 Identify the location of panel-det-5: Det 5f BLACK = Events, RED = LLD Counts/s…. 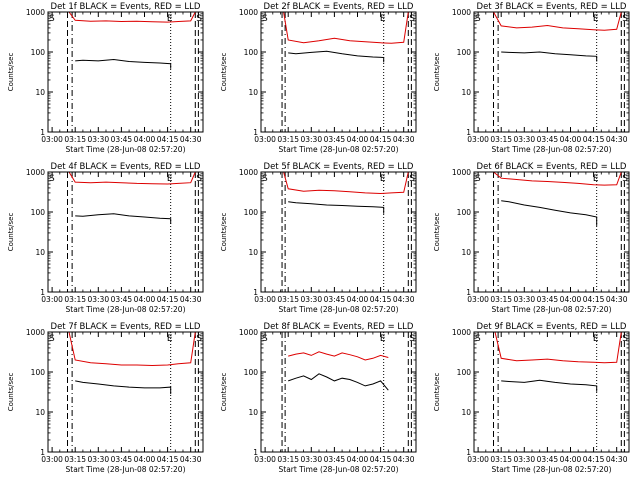
(318, 238).